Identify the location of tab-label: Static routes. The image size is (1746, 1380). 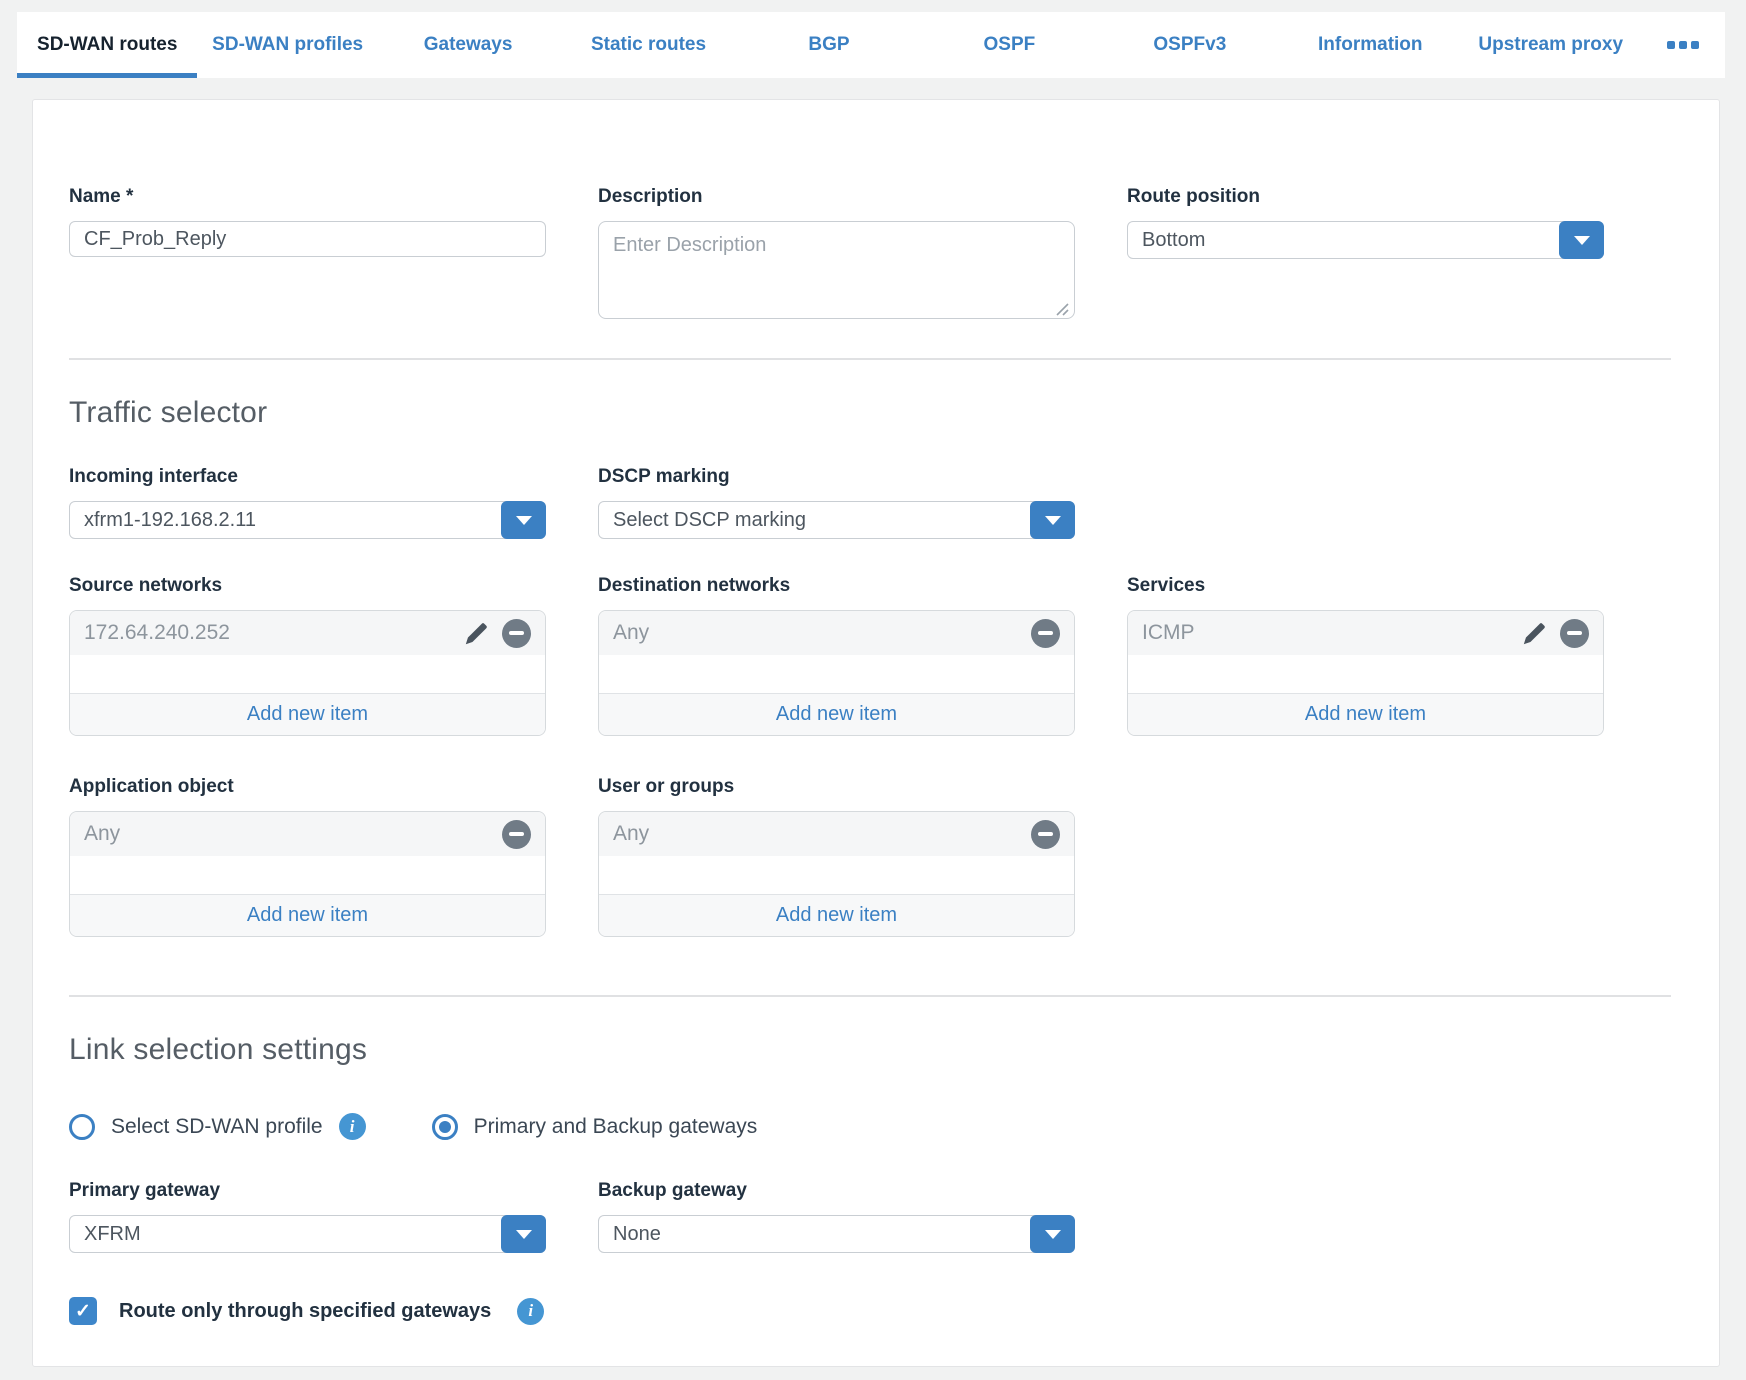
(648, 44).